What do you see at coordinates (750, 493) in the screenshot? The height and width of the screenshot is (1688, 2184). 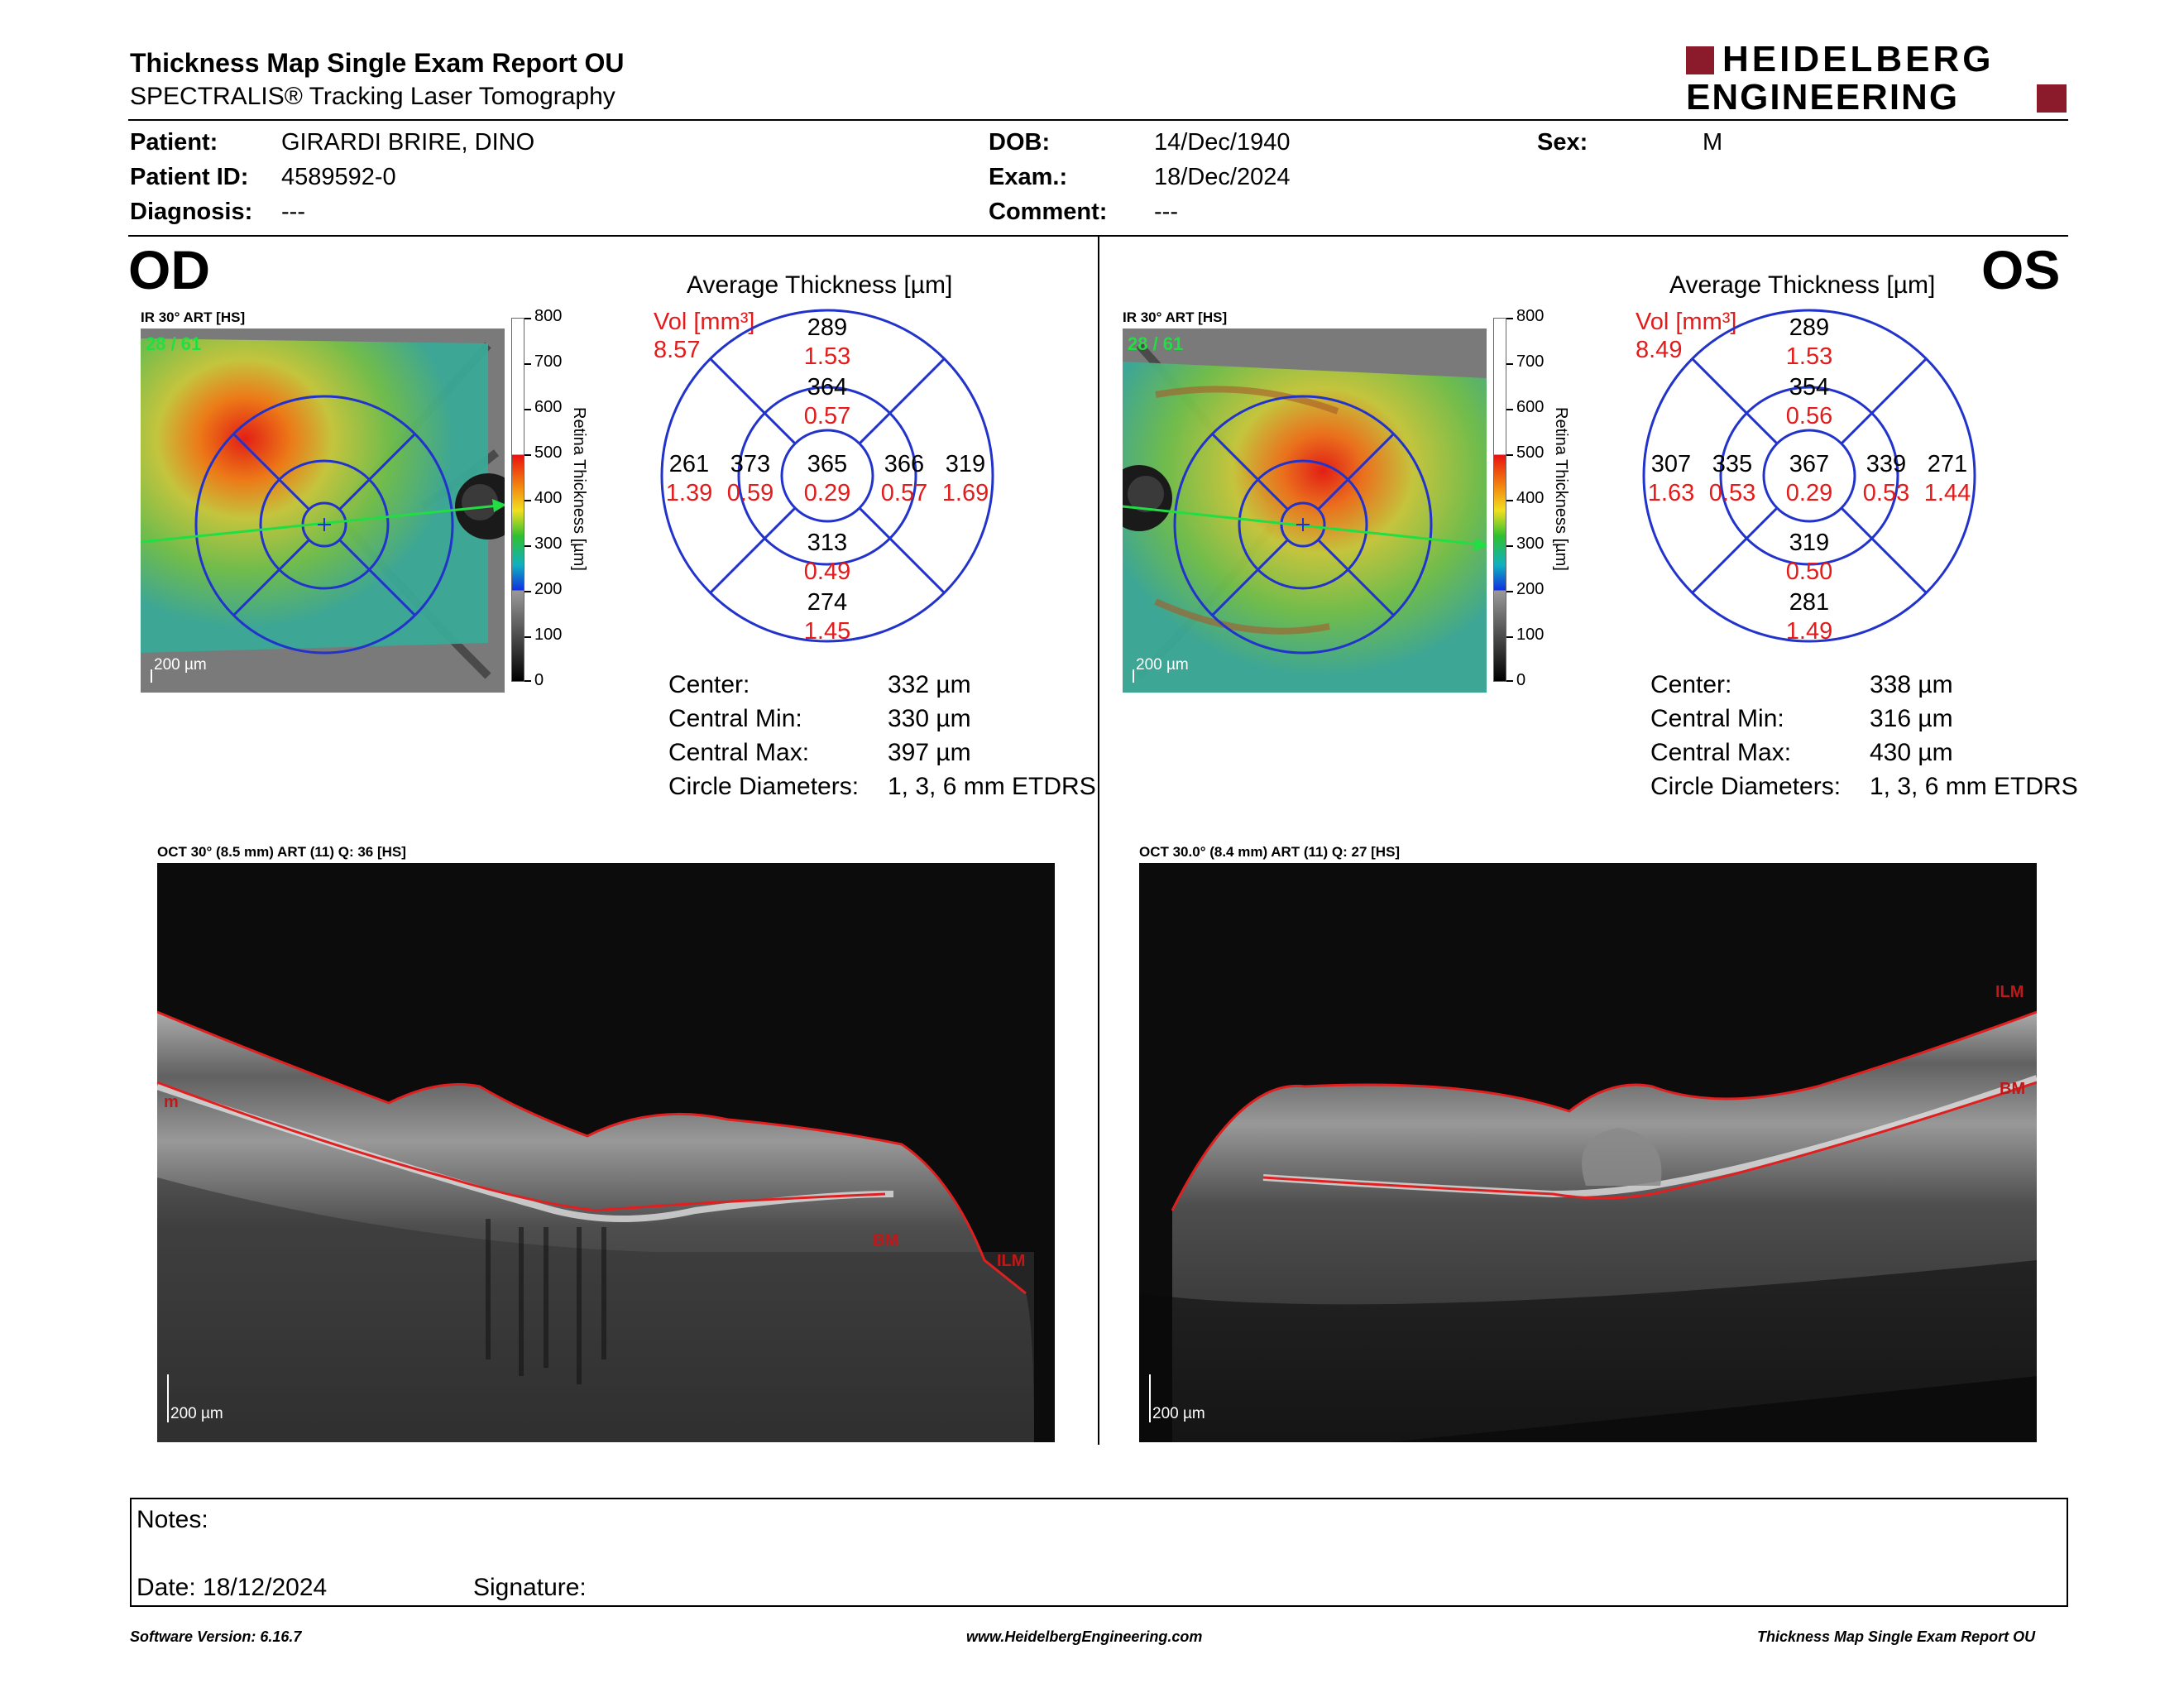 I see `od-sector-inner-left-volume: 0.59` at bounding box center [750, 493].